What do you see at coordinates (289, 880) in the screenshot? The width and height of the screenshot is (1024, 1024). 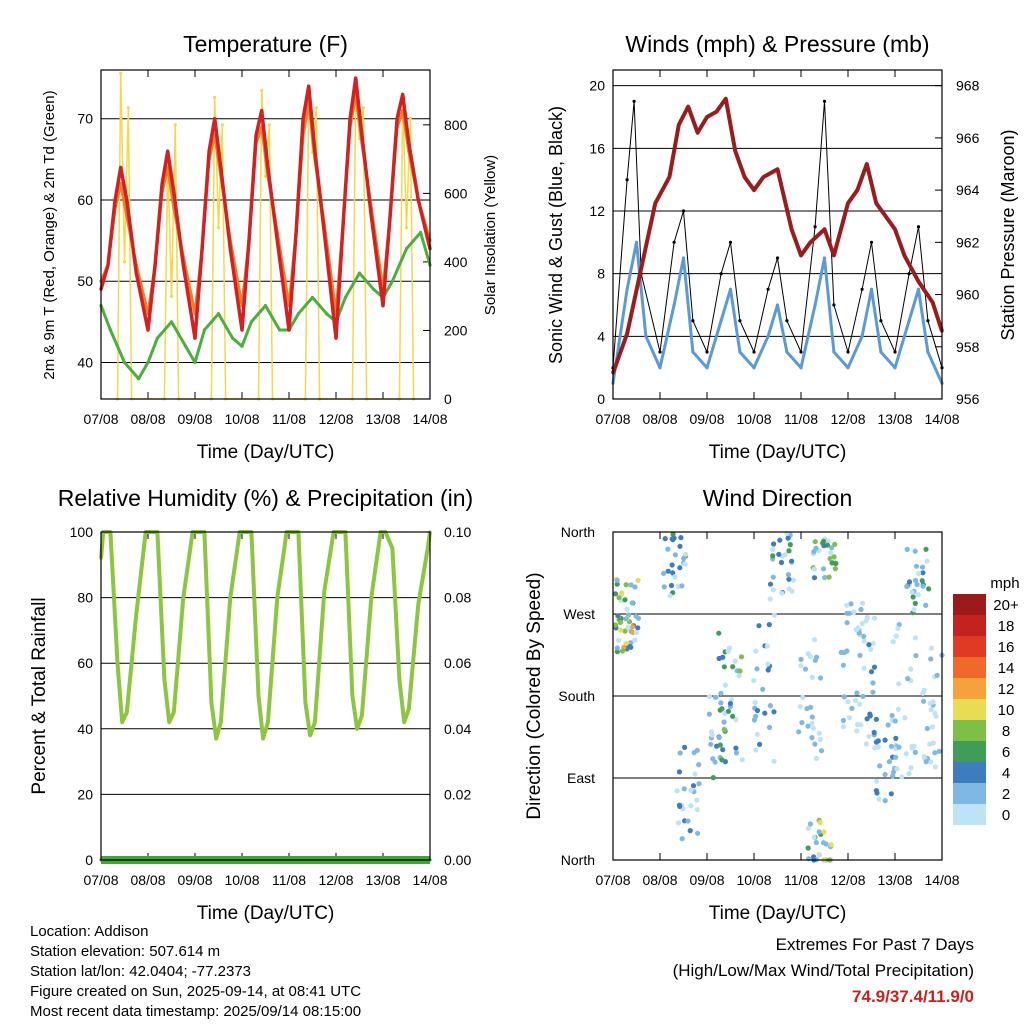 I see `x-tick-label: 11/08` at bounding box center [289, 880].